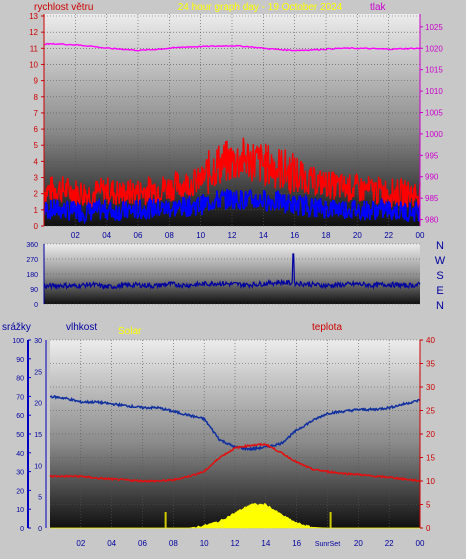  I want to click on humidity-axis-title: vlhkost, so click(81, 327).